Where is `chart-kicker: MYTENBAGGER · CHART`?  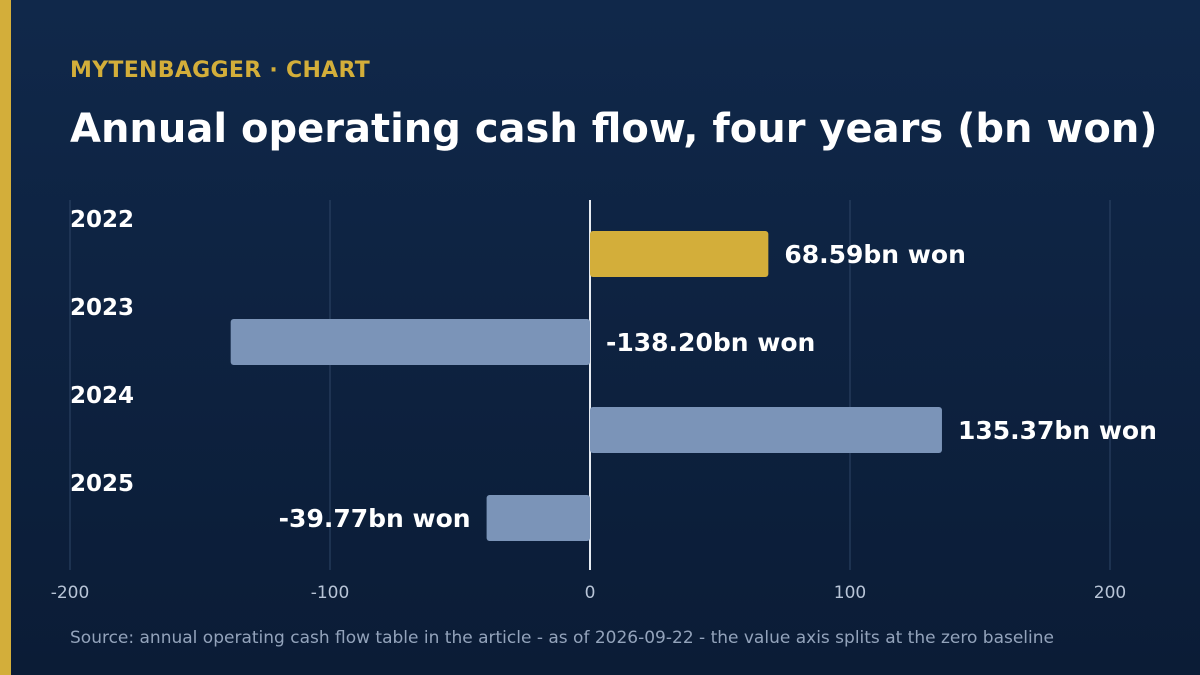
chart-kicker: MYTENBAGGER · CHART is located at coordinates (220, 70).